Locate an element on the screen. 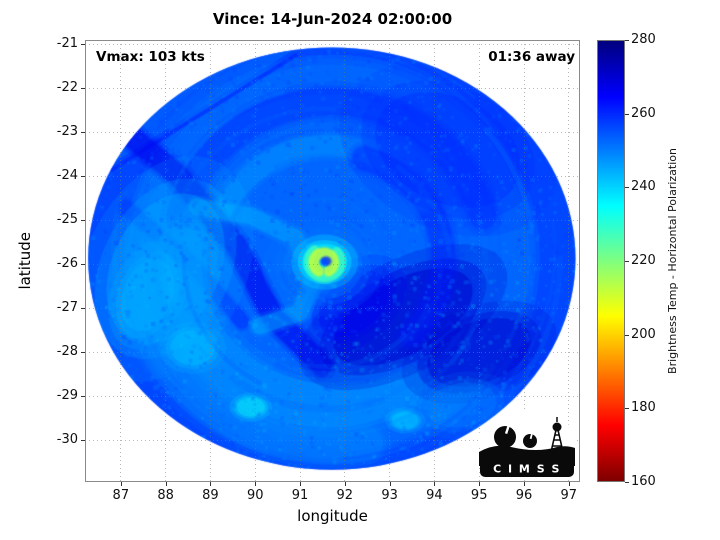 The height and width of the screenshot is (540, 720). y-tick-label--28: -28 is located at coordinates (67, 352).